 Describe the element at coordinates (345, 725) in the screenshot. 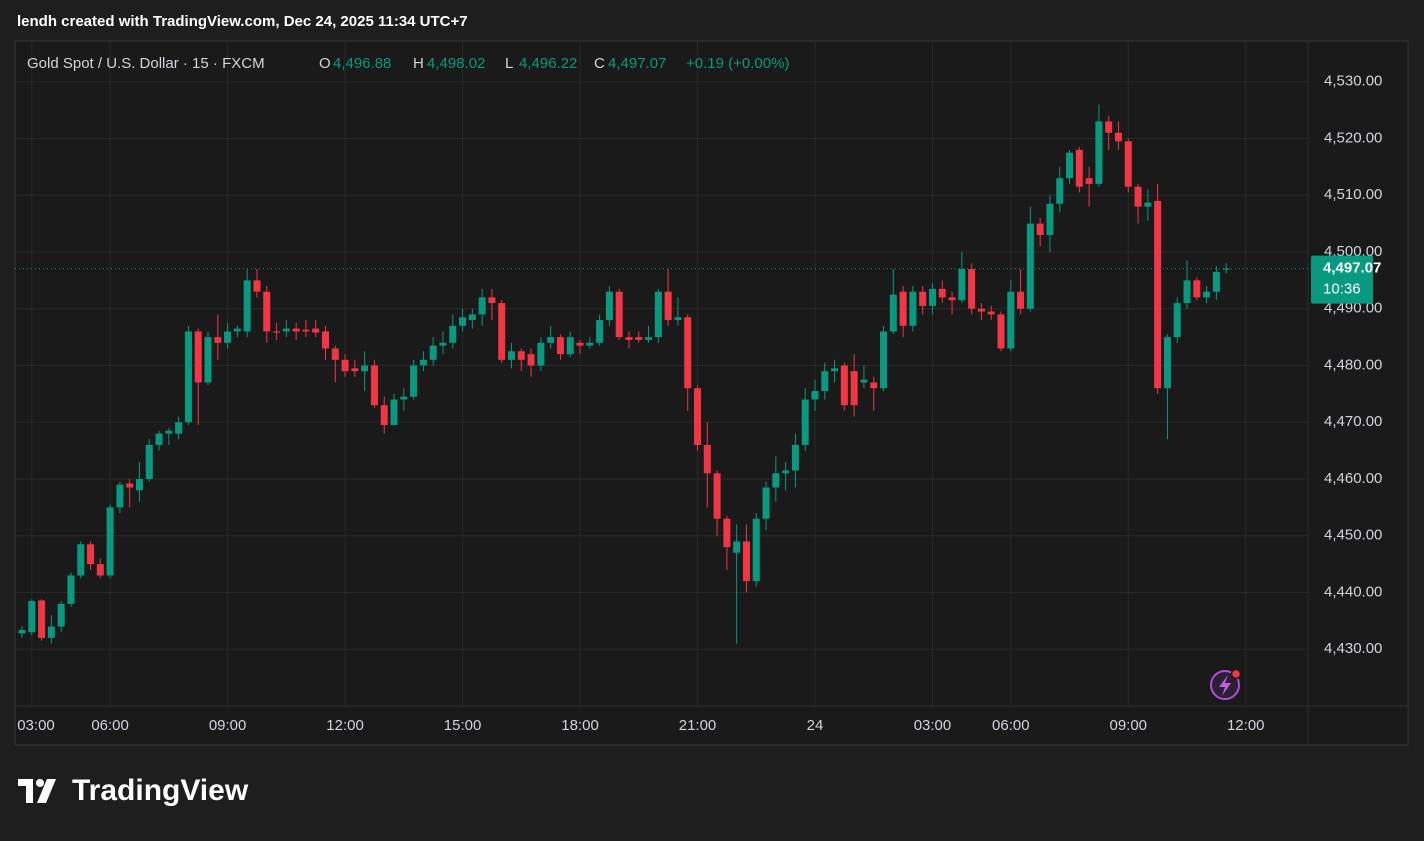

I see `x-tick-label: 12:00` at that location.